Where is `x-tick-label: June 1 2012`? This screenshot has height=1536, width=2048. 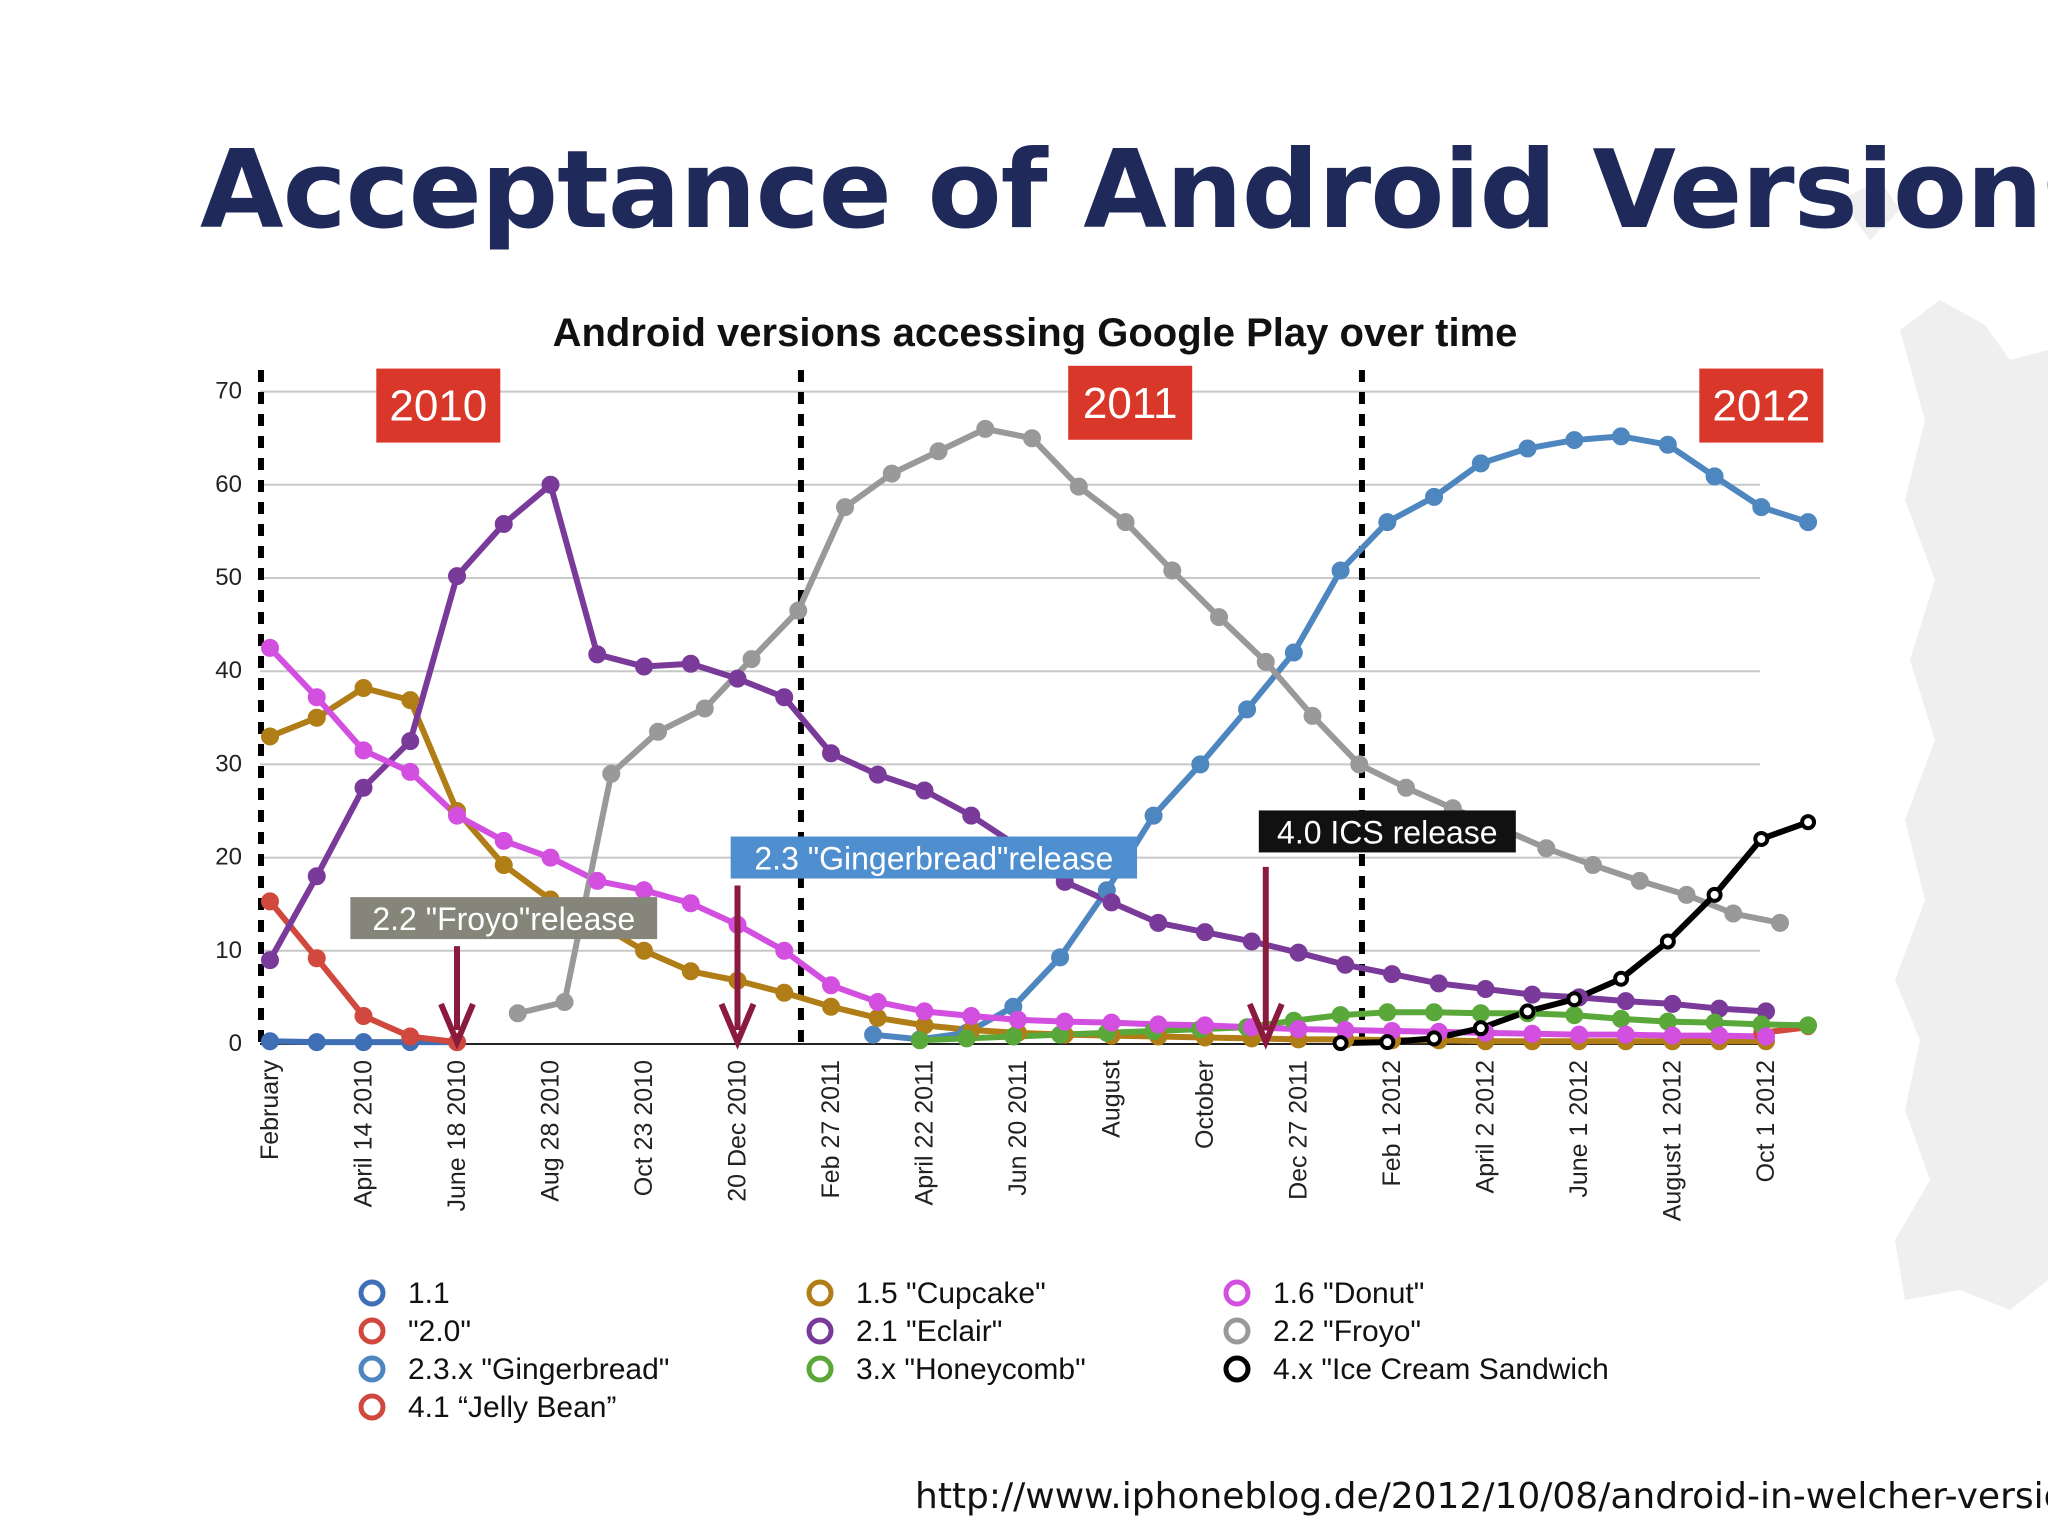
x-tick-label: June 1 2012 is located at coordinates (1579, 1129).